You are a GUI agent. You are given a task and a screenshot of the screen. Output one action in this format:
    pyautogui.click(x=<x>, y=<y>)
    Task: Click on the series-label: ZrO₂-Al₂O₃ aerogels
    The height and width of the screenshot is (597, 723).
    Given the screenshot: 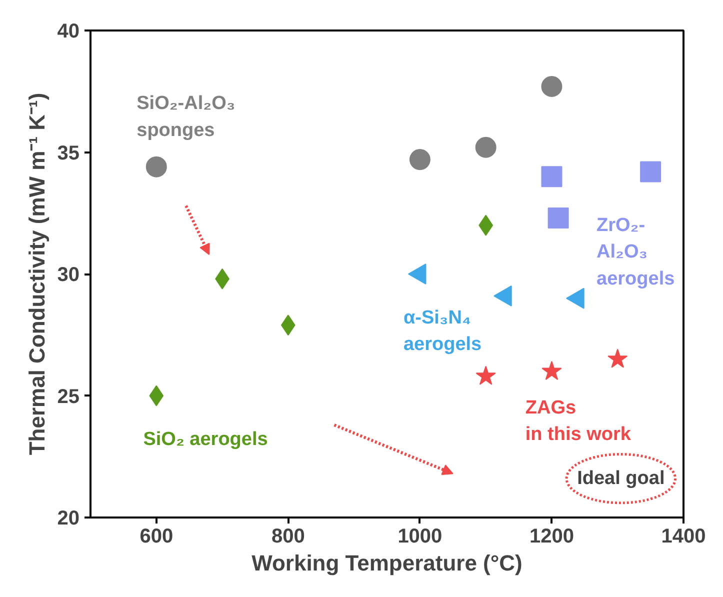 What is the action you would take?
    pyautogui.click(x=635, y=252)
    